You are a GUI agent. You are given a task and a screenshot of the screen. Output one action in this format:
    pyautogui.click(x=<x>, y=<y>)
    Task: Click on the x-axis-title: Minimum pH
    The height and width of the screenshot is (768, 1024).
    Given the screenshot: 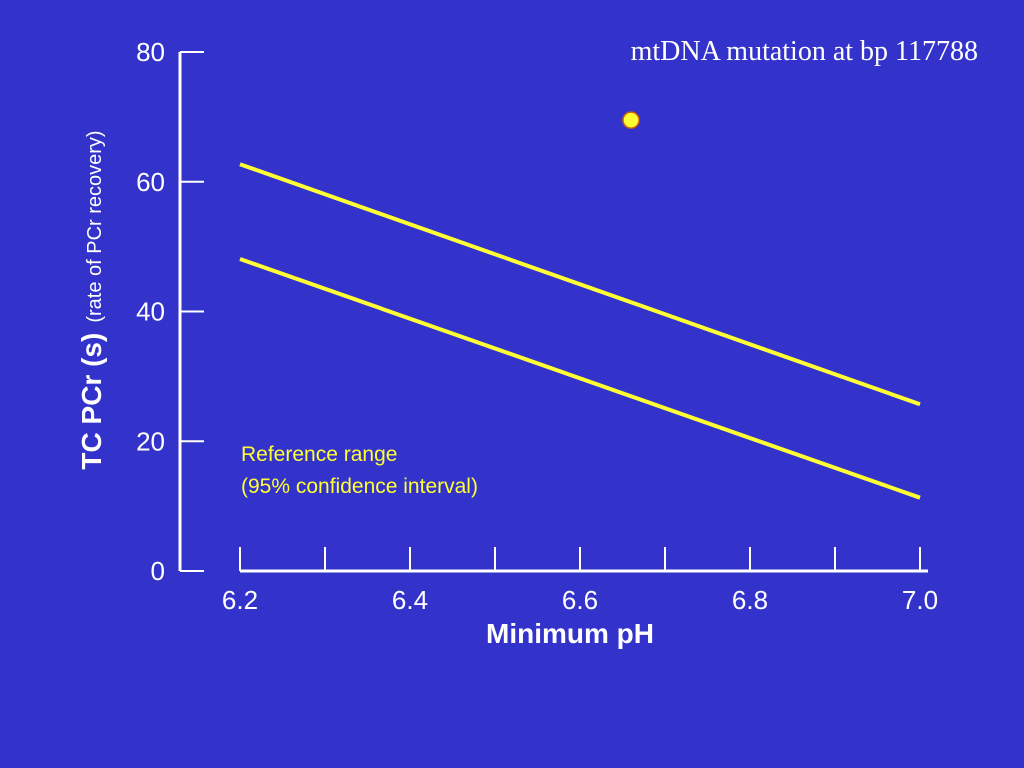 What is the action you would take?
    pyautogui.click(x=570, y=633)
    